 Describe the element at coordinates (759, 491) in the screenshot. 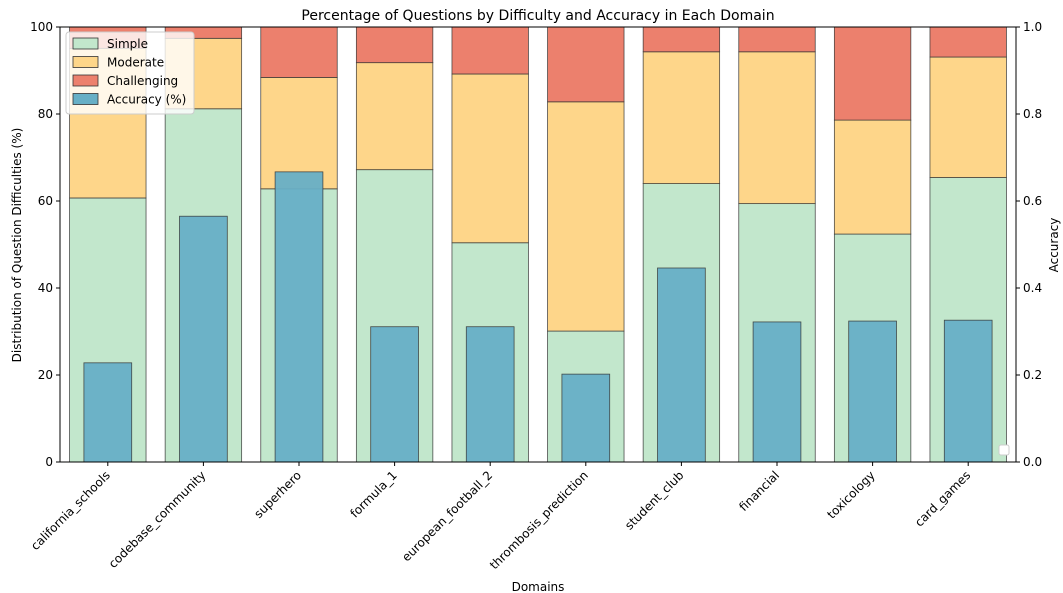

I see `x-tick-label-financial: financial` at that location.